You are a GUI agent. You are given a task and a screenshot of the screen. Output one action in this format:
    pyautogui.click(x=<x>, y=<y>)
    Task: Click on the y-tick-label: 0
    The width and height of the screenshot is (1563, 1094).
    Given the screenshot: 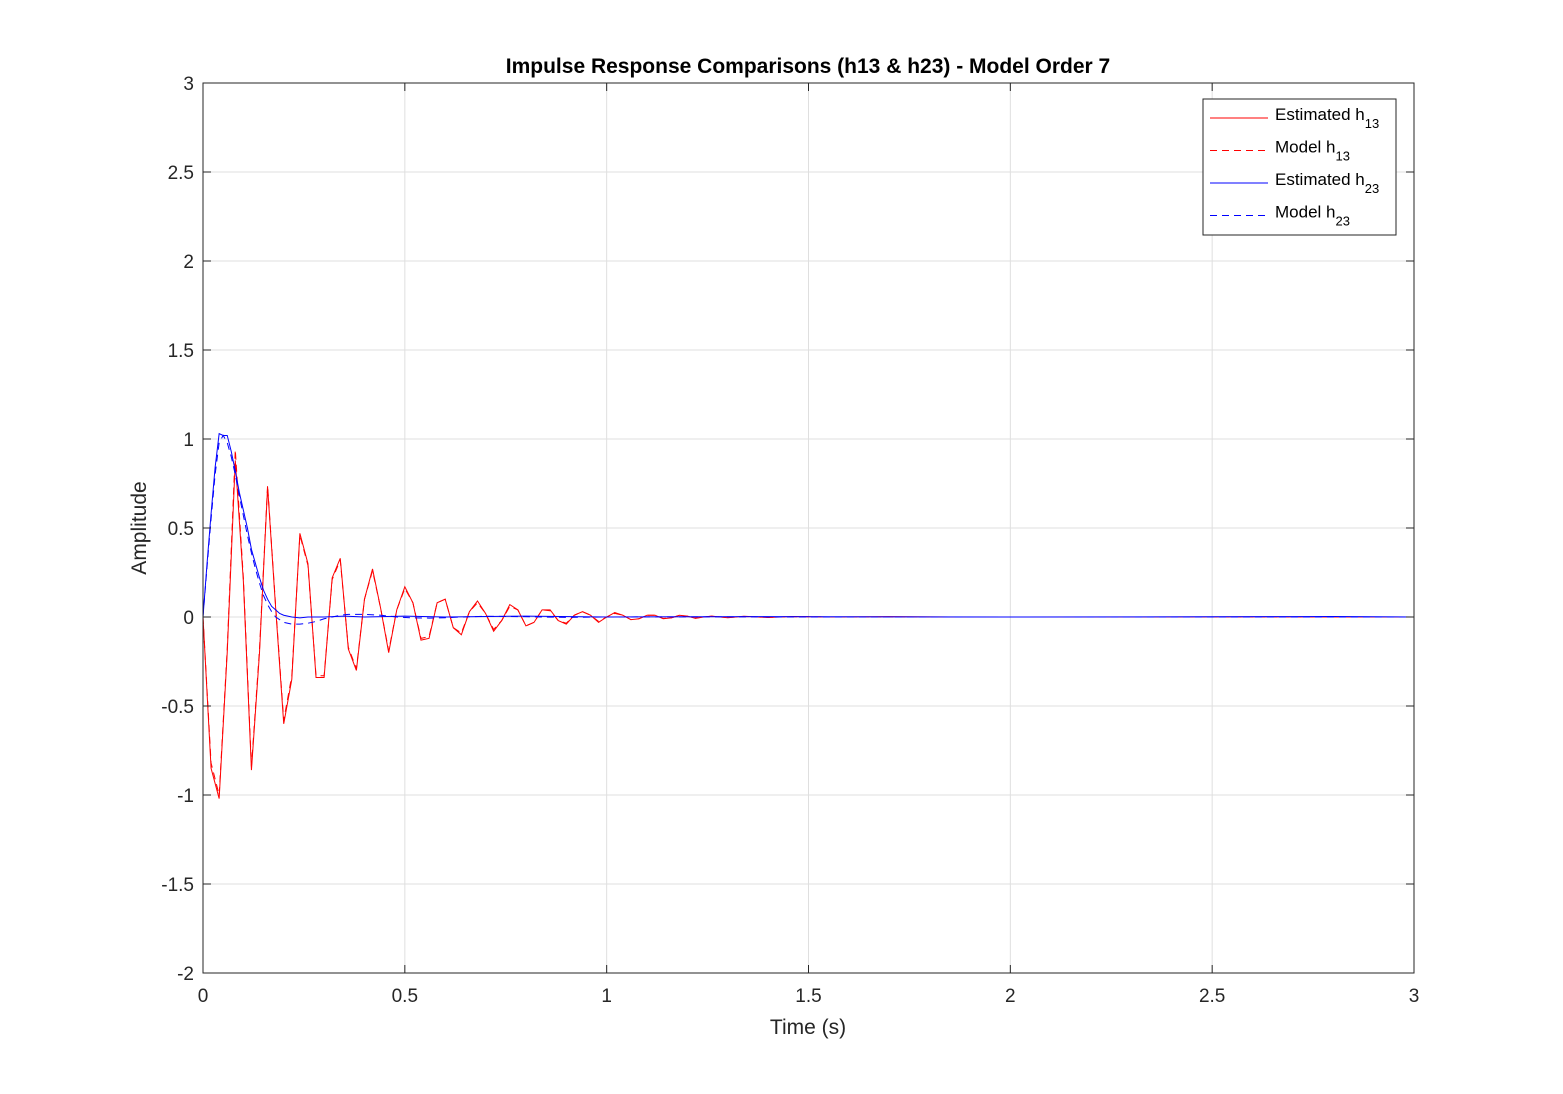 What is the action you would take?
    pyautogui.click(x=188, y=618)
    